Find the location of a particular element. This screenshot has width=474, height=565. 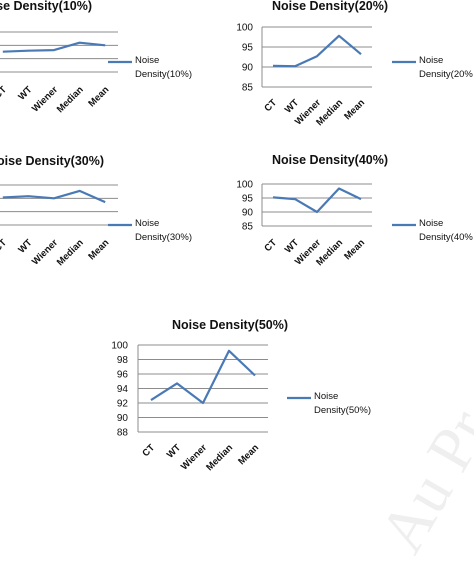

legend-label-line2: Density(50%) is located at coordinates (342, 410).